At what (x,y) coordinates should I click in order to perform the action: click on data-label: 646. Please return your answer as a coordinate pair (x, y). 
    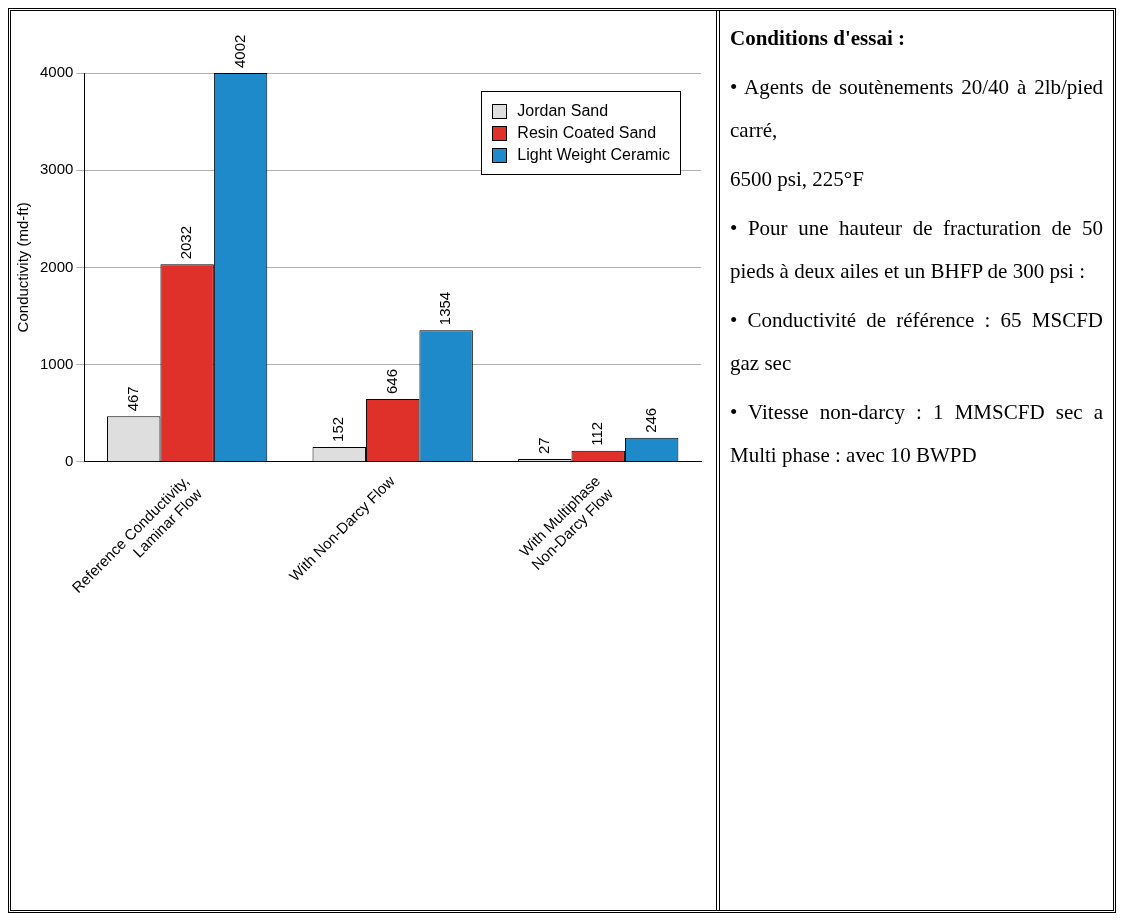
    Looking at the image, I should click on (391, 381).